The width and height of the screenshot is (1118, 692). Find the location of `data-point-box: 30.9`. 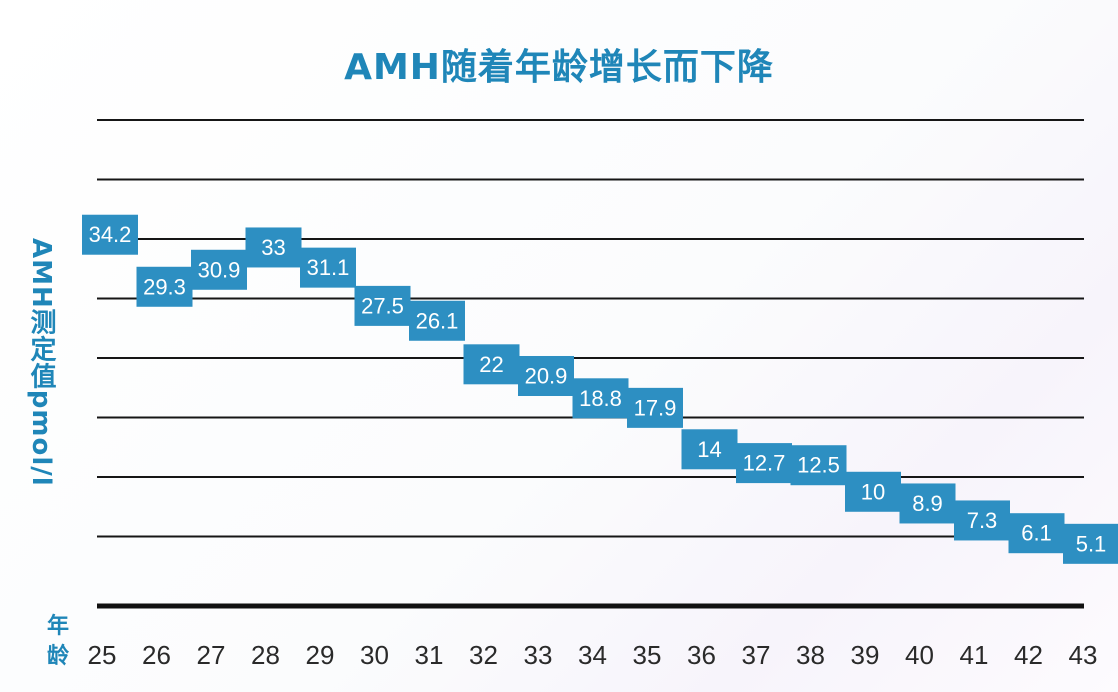

data-point-box: 30.9 is located at coordinates (219, 269).